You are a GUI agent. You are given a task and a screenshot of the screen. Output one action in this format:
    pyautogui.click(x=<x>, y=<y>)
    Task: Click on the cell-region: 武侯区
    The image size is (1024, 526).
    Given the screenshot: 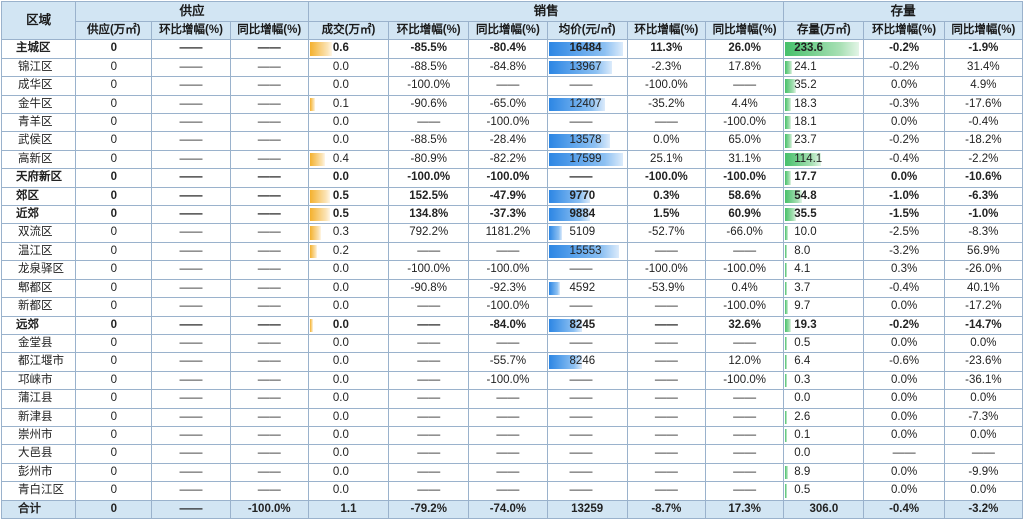 What is the action you would take?
    pyautogui.click(x=38, y=141)
    